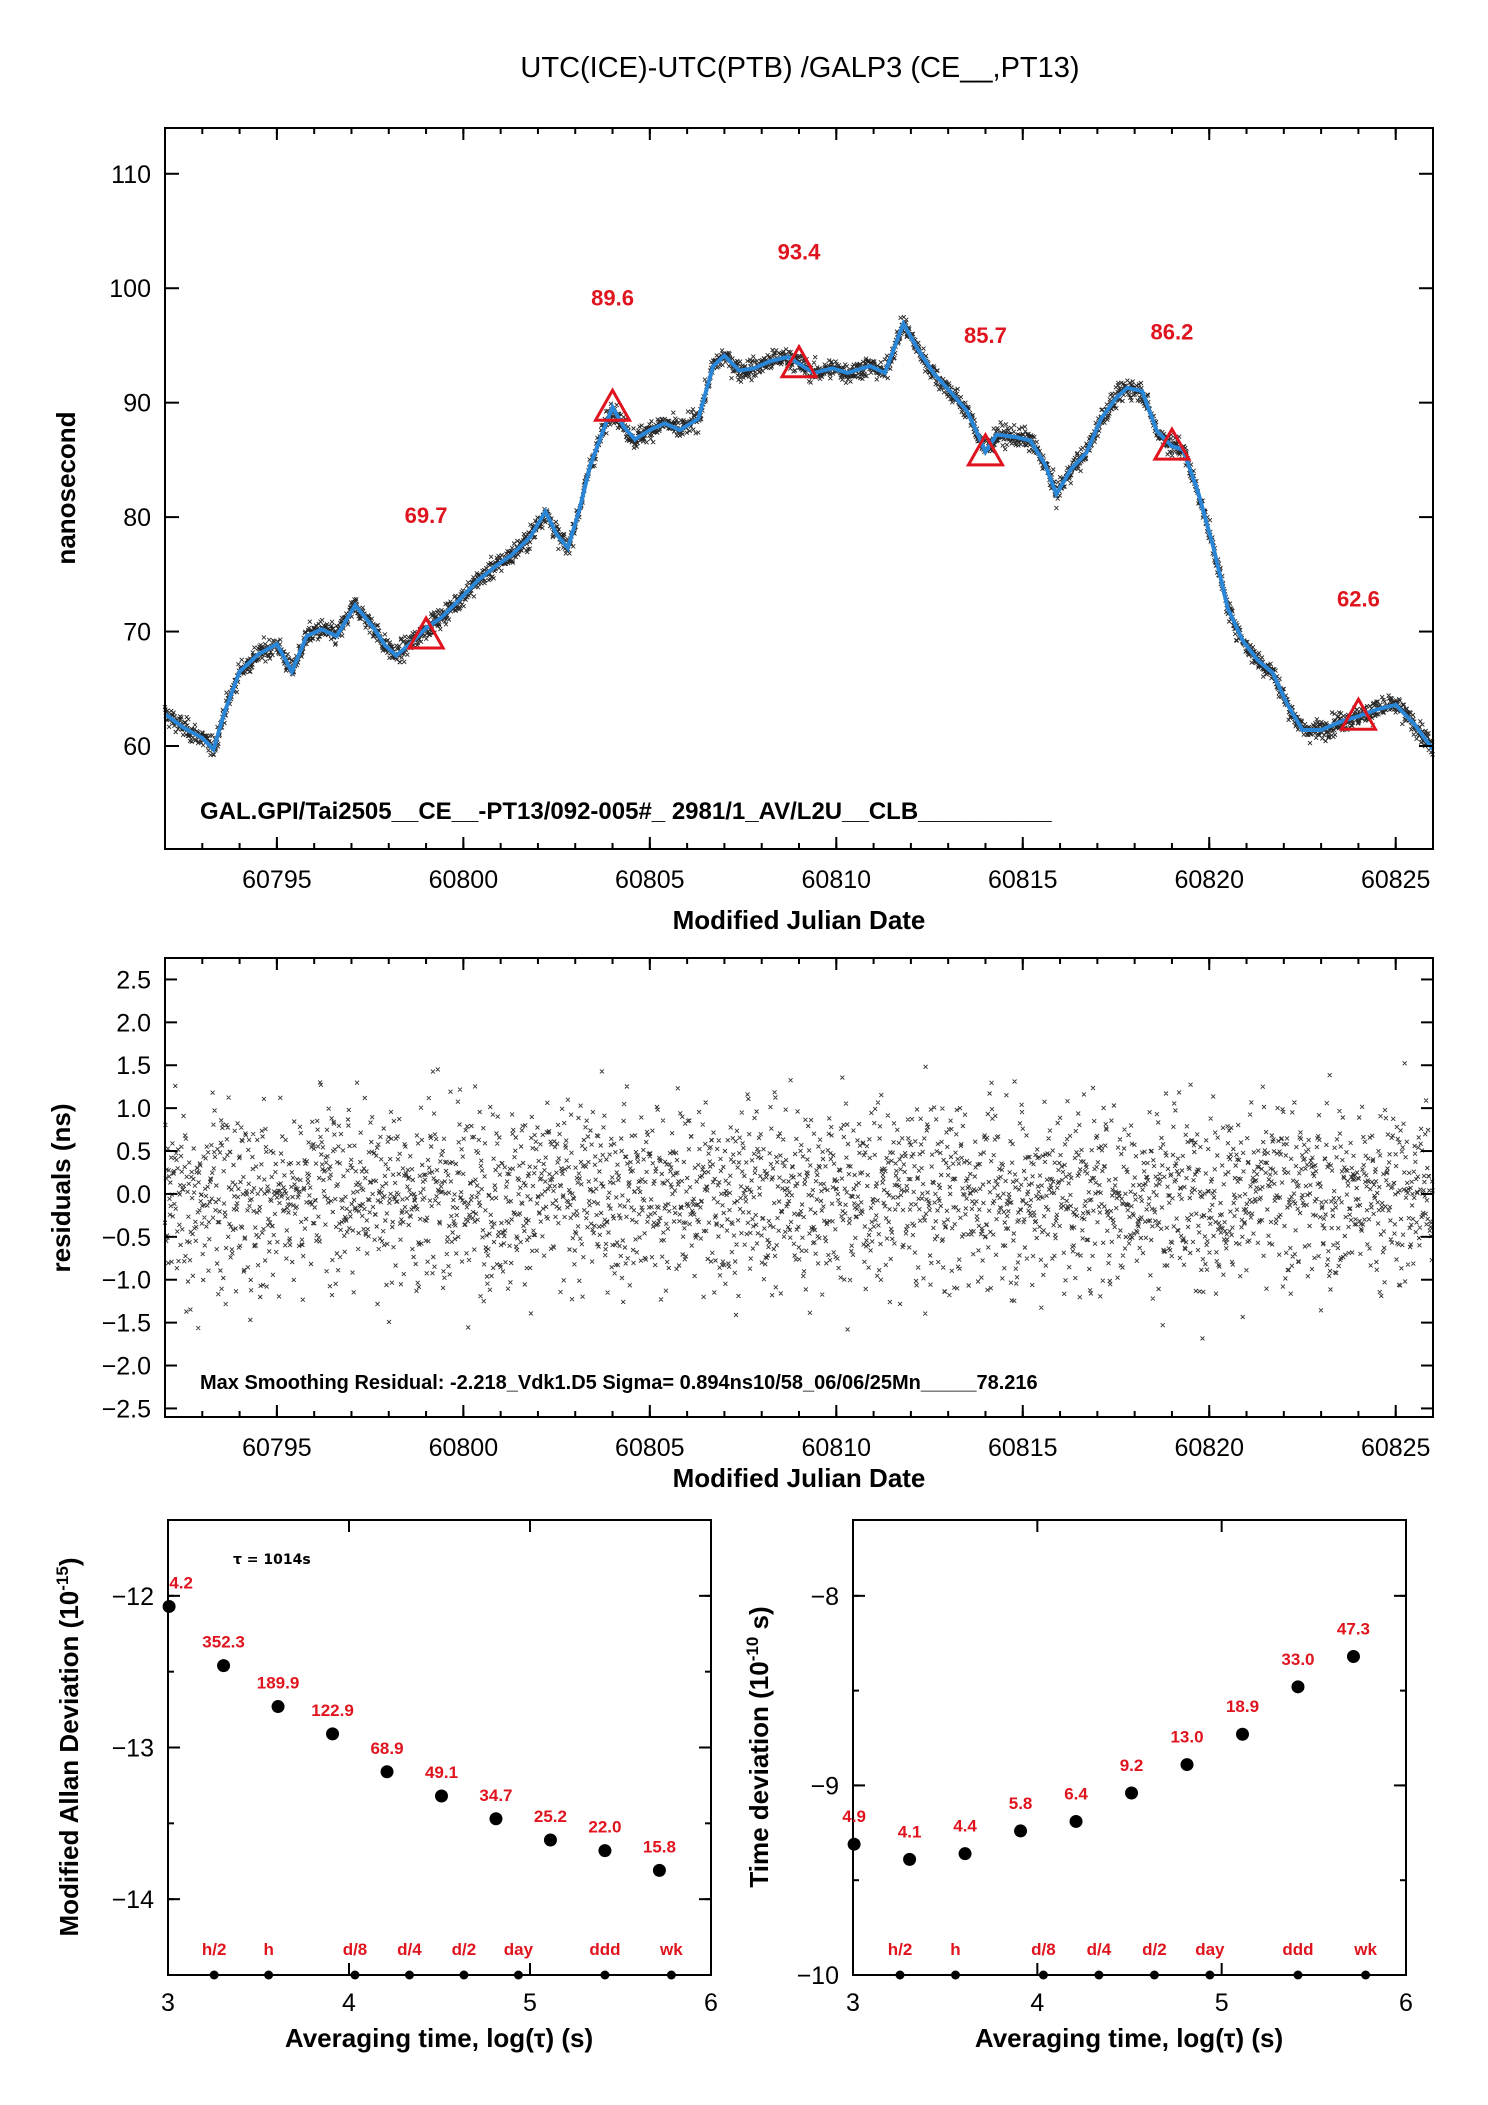 This screenshot has width=1488, height=2105. I want to click on epoch-value-label: 62.6, so click(1358, 598).